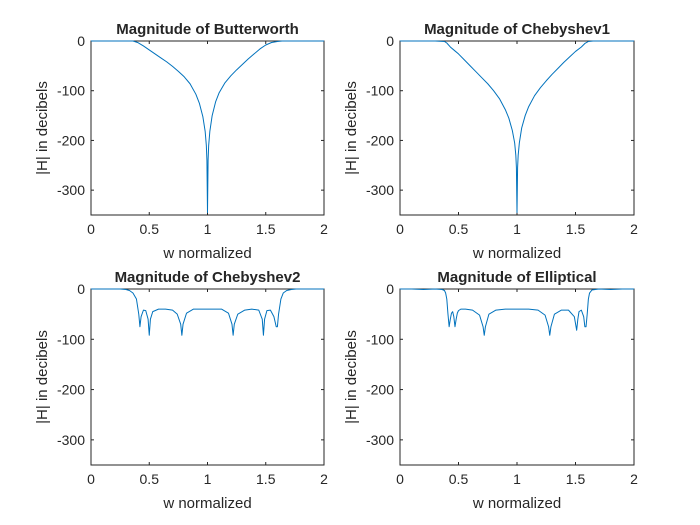 Image resolution: width=700 pixels, height=525 pixels. I want to click on chart-title: Magnitude of Butterworth, so click(207, 29).